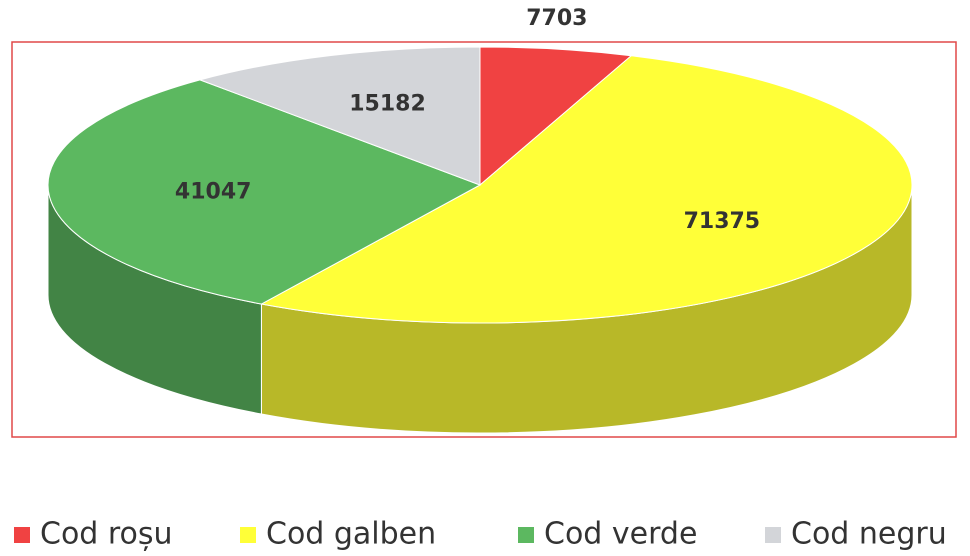 This screenshot has width=970, height=556. I want to click on legend-label: Cod verde, so click(620, 534).